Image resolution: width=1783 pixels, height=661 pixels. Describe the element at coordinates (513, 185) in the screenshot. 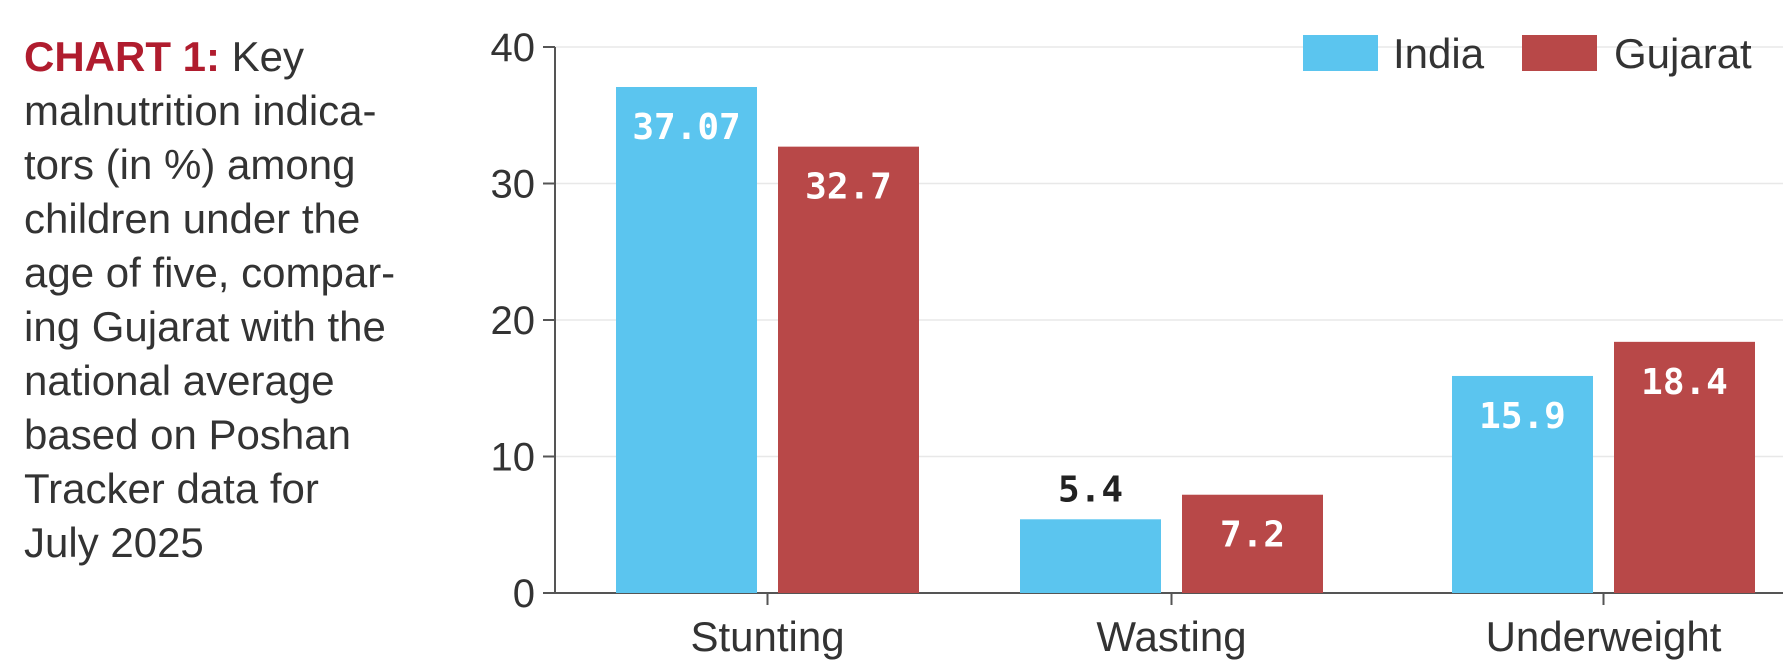

I see `y-tick-label: 30` at that location.